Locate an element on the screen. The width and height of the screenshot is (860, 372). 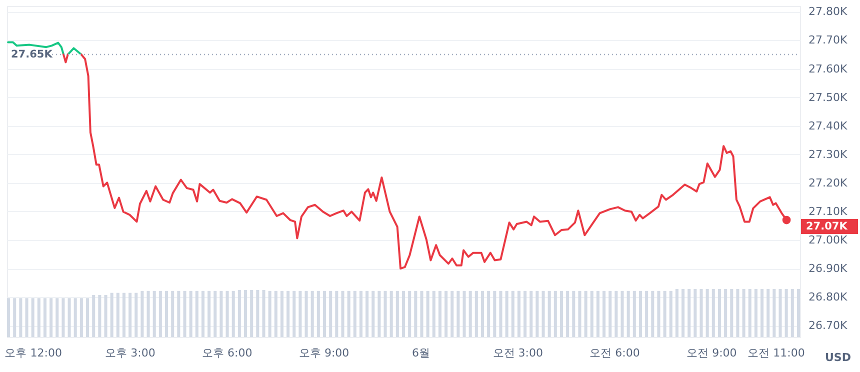
y-tick-label: 27.60K is located at coordinates (828, 69).